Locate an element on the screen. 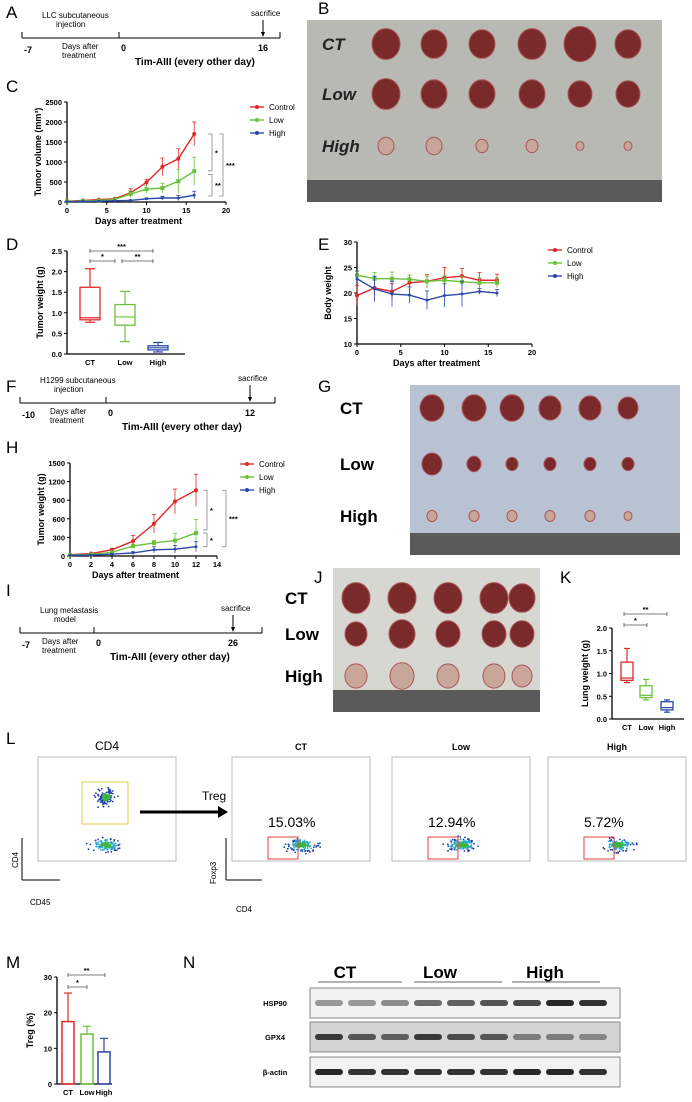 This screenshot has width=692, height=1102. x-tick-label: CT is located at coordinates (68, 1092).